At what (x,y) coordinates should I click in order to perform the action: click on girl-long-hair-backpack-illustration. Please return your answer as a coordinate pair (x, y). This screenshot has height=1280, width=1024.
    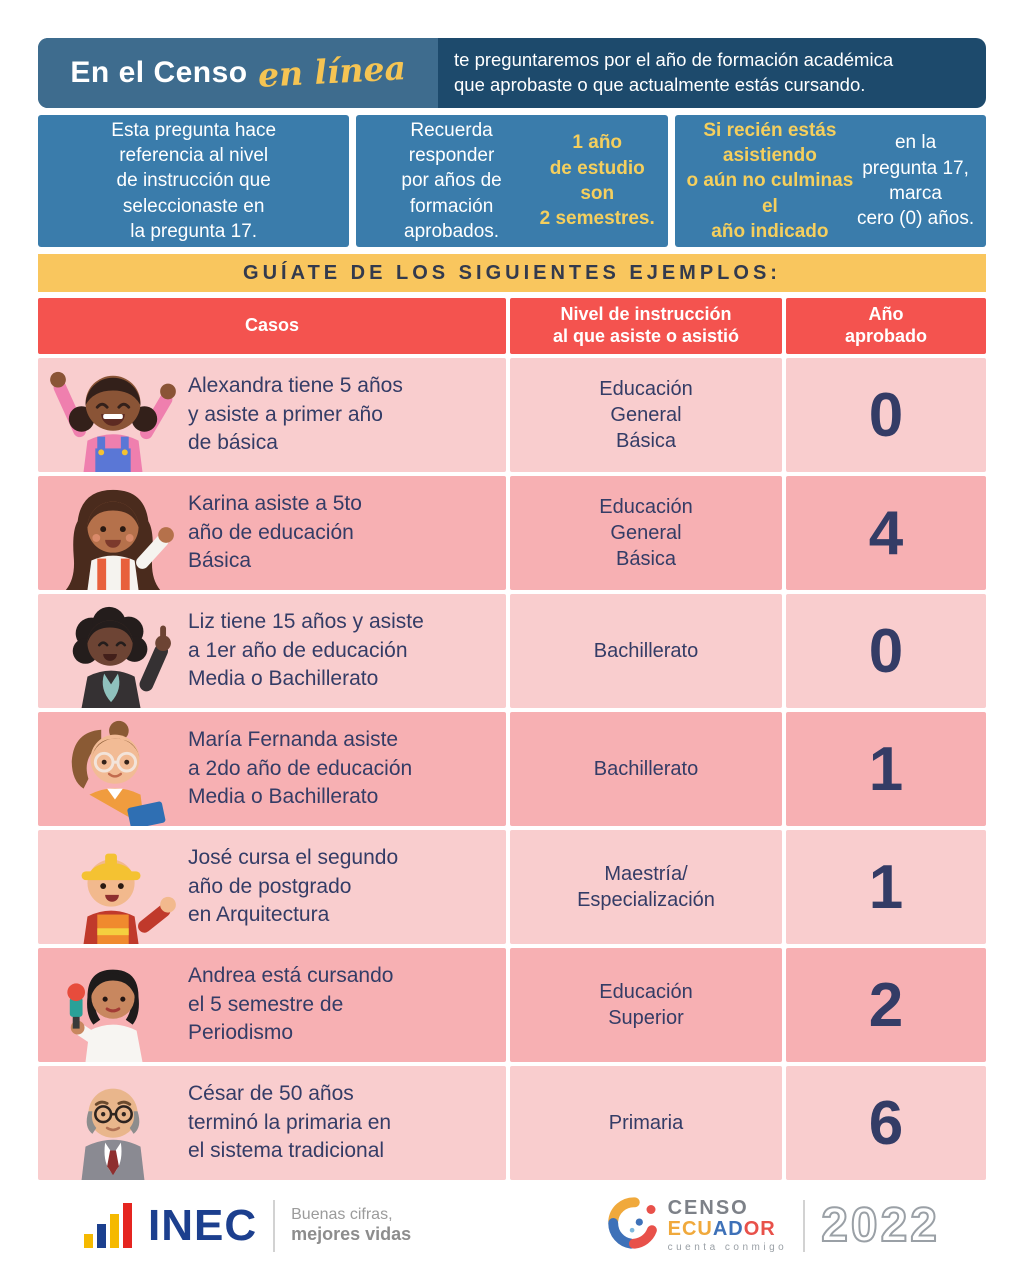
    Looking at the image, I should click on (113, 533).